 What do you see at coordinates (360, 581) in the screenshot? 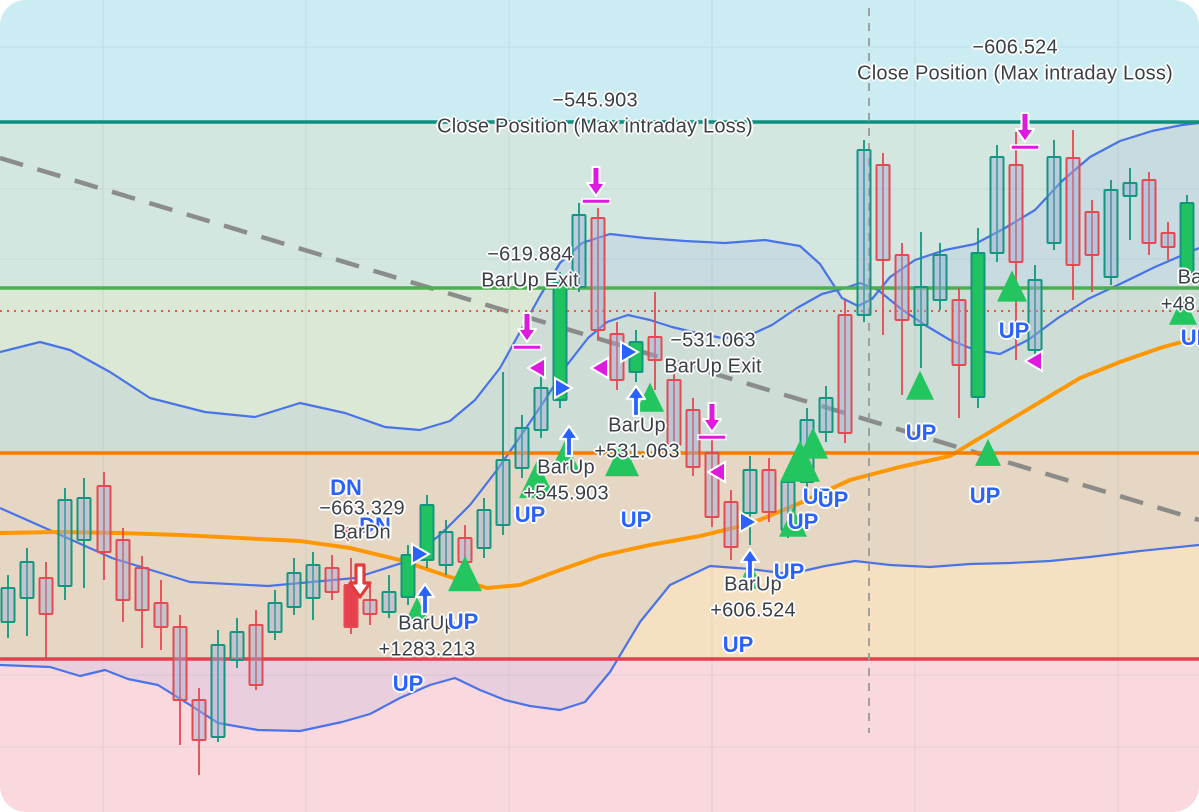
I see `short-entry-arrow-down-icon` at bounding box center [360, 581].